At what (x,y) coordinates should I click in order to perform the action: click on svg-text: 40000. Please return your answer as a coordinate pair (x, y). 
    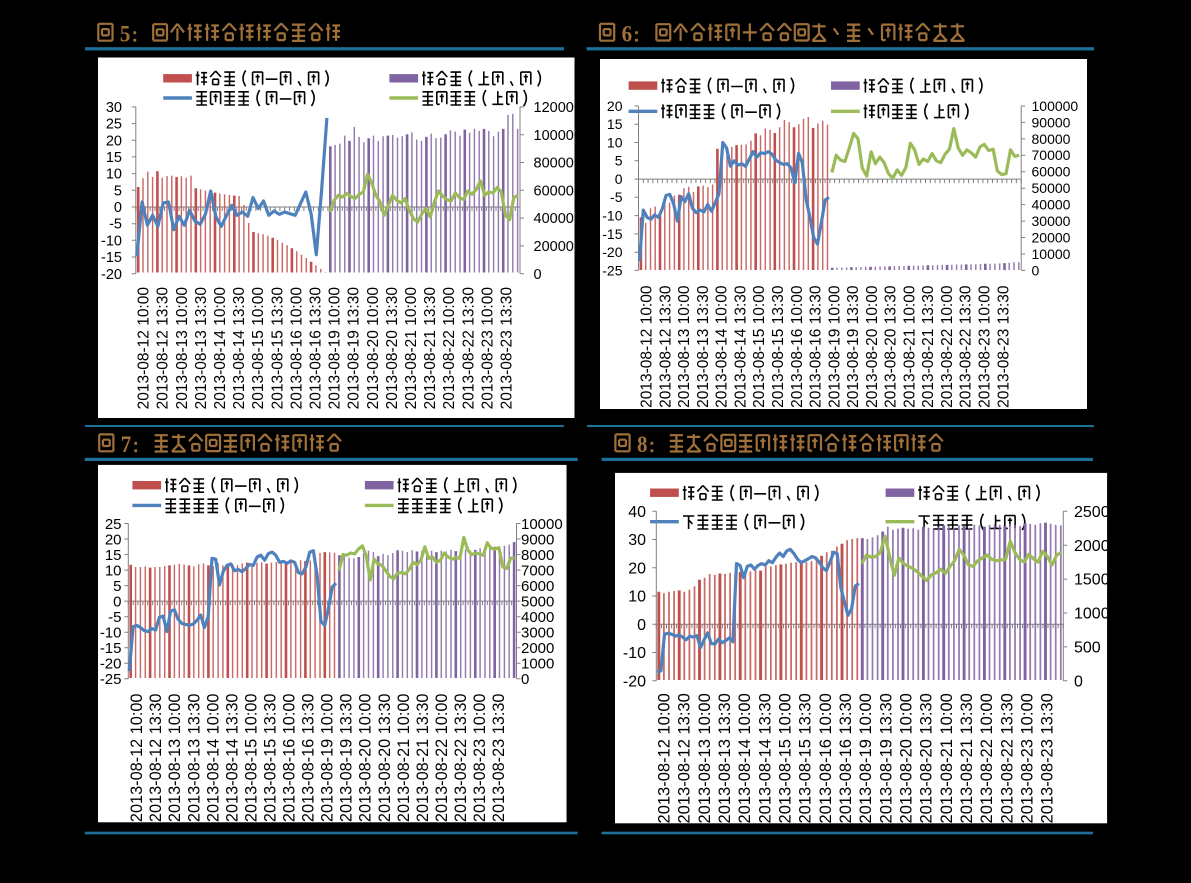
    Looking at the image, I should click on (1051, 205).